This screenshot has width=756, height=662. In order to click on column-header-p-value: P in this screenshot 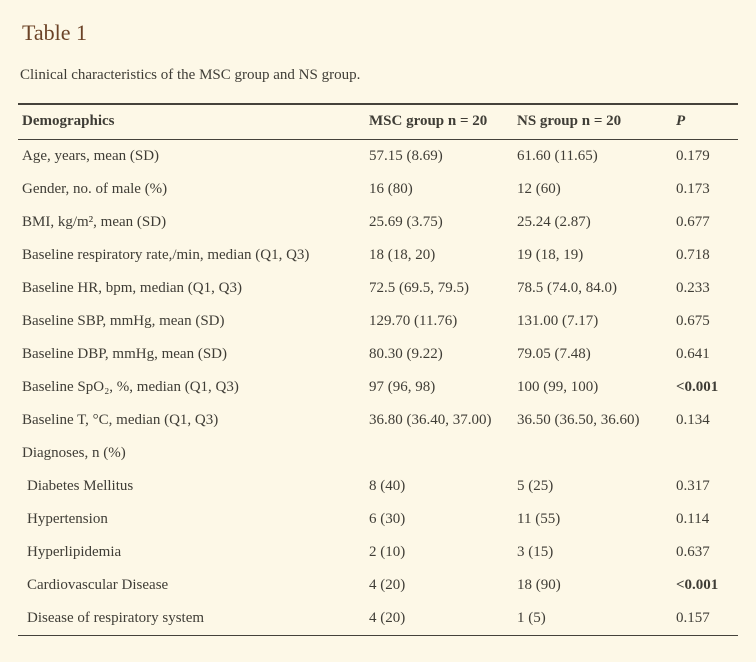, I will do `click(681, 121)`.